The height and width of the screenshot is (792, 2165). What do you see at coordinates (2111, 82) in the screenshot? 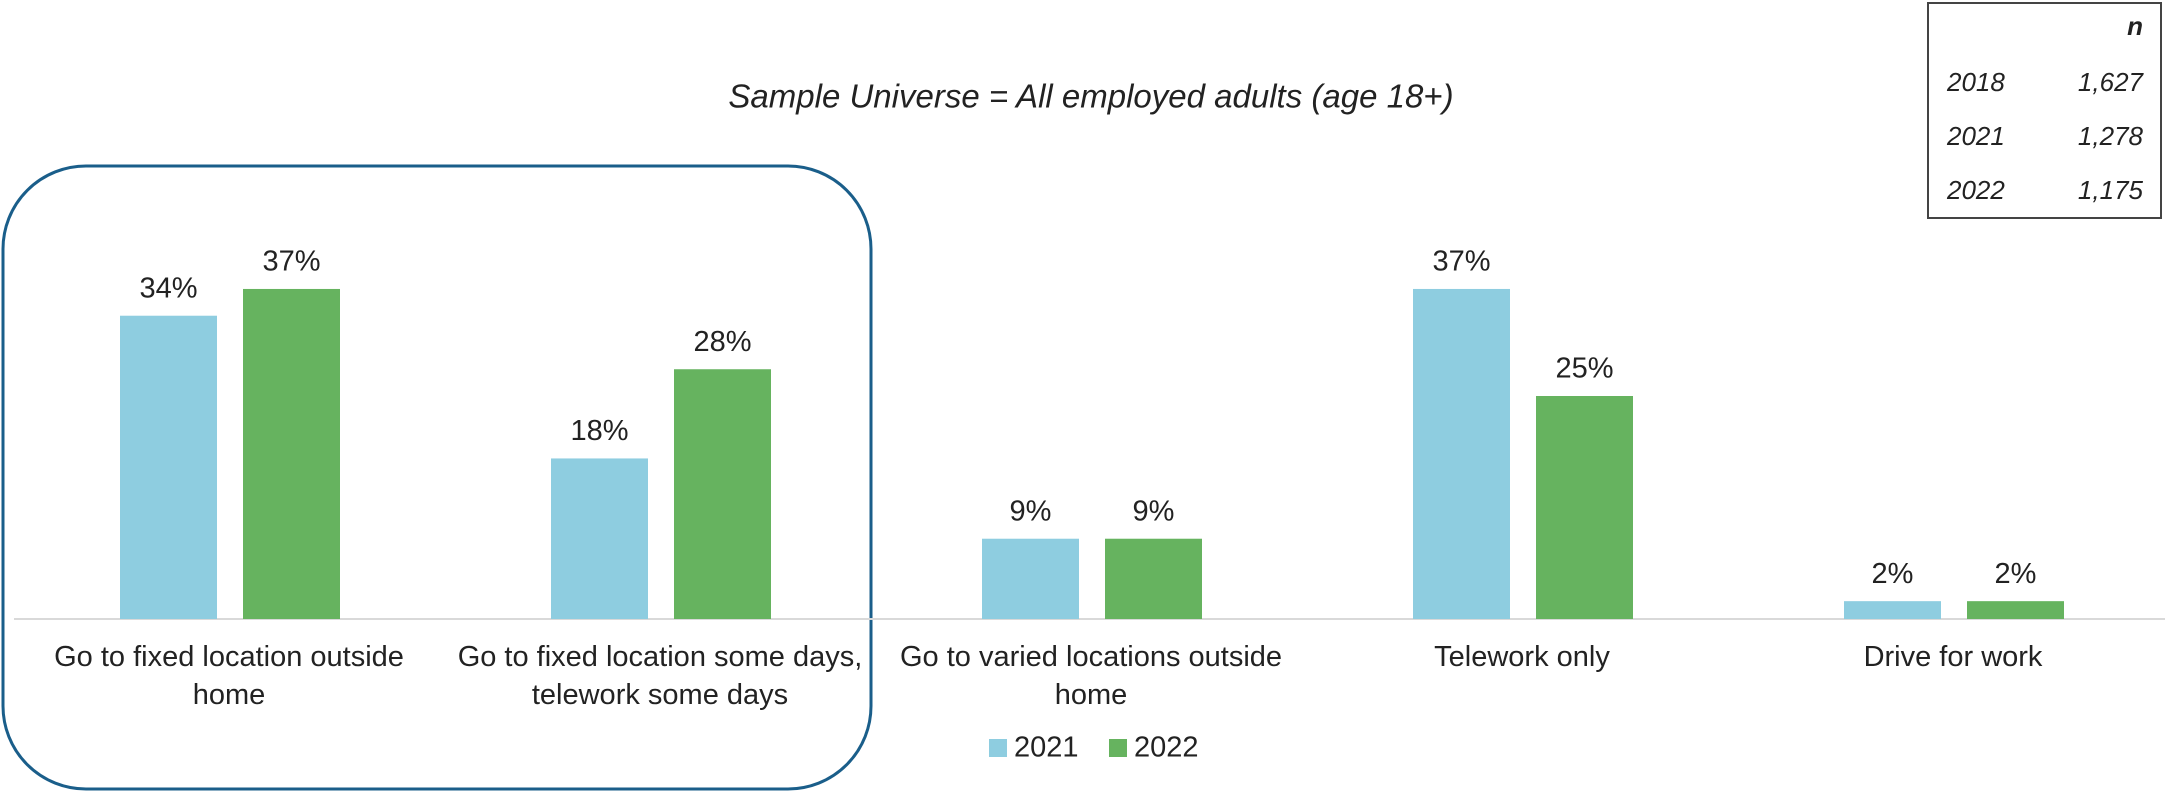
I see `n-table-value: 1,627` at bounding box center [2111, 82].